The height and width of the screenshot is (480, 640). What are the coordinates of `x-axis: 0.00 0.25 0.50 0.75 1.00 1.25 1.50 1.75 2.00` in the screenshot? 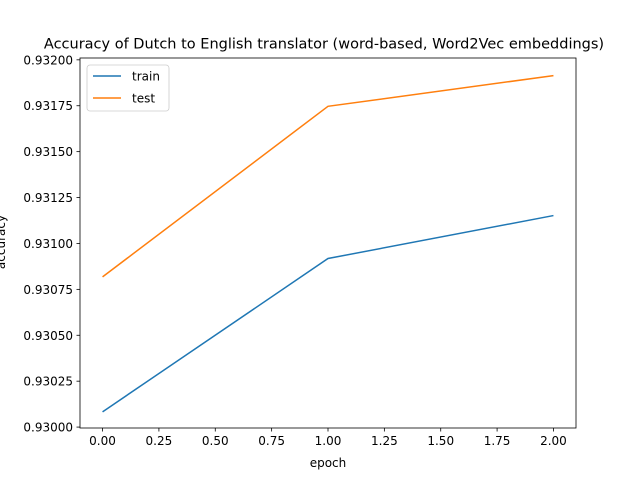 It's located at (328, 438).